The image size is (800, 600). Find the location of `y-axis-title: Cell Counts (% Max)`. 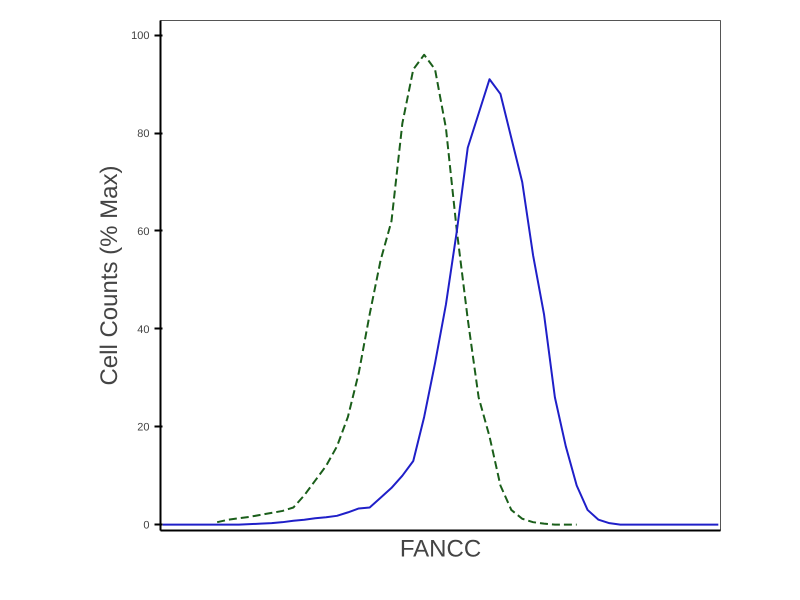

y-axis-title: Cell Counts (% Max) is located at coordinates (110, 275).